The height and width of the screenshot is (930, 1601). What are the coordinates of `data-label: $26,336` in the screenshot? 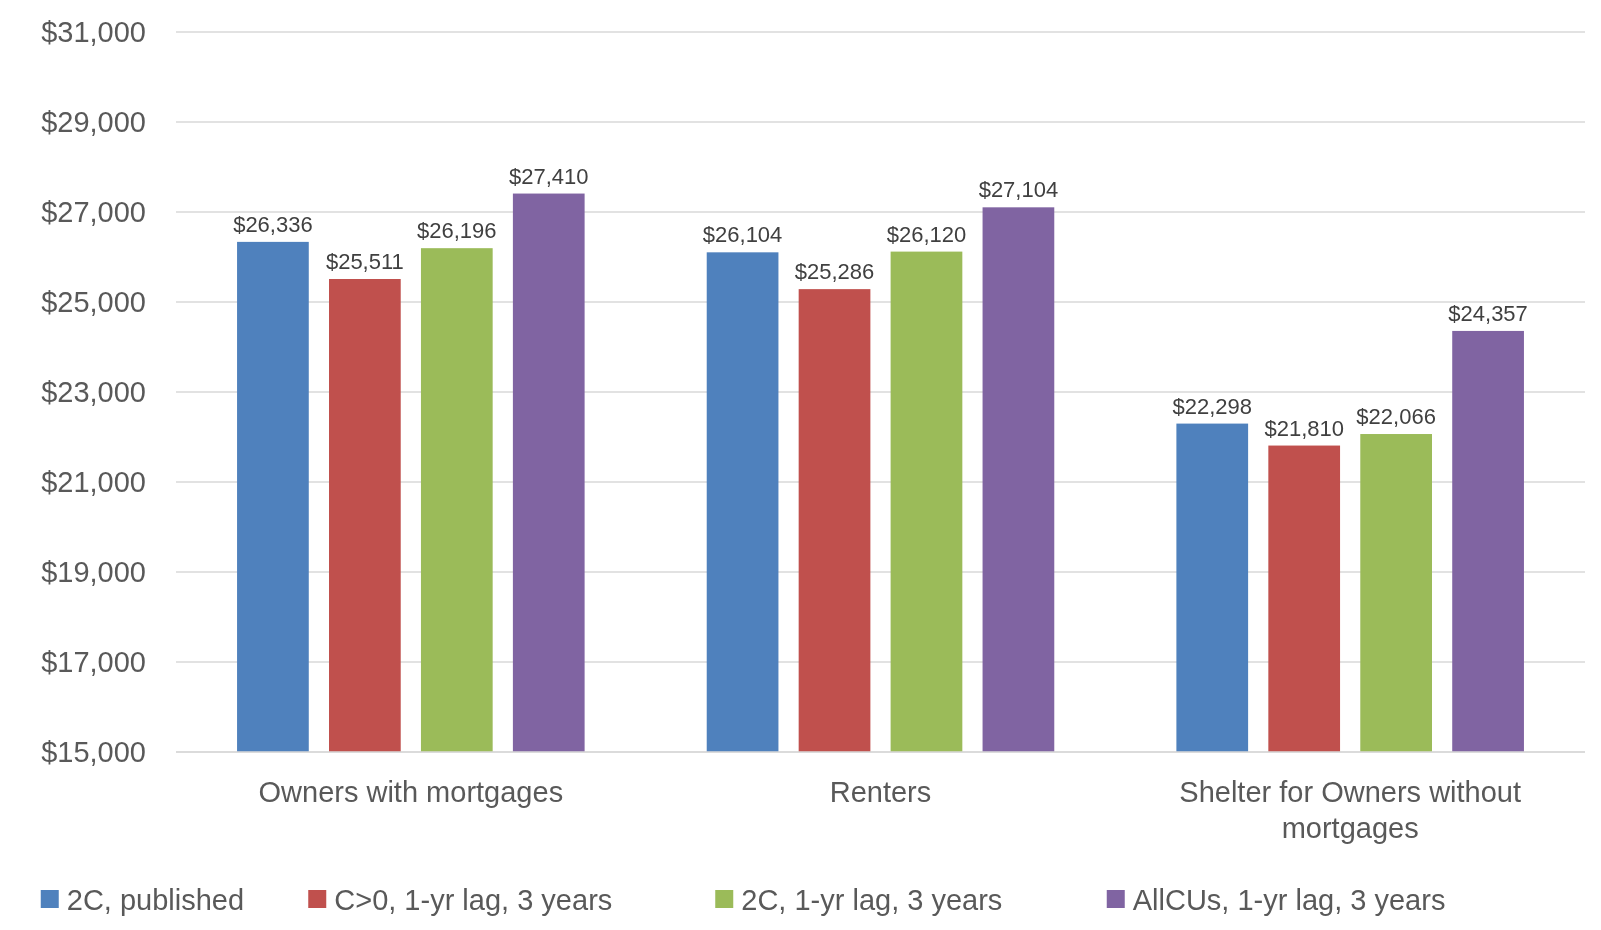 It's located at (273, 224).